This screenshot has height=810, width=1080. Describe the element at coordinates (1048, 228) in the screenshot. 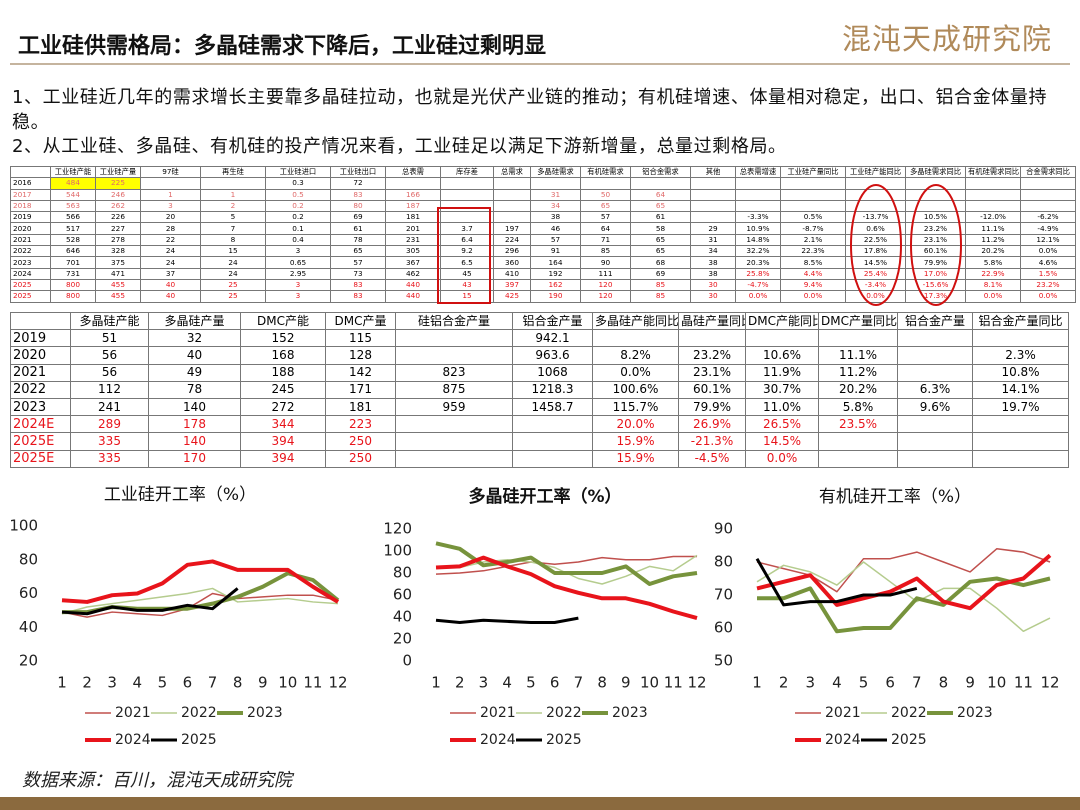

I see `table-cell: -4.9%` at that location.